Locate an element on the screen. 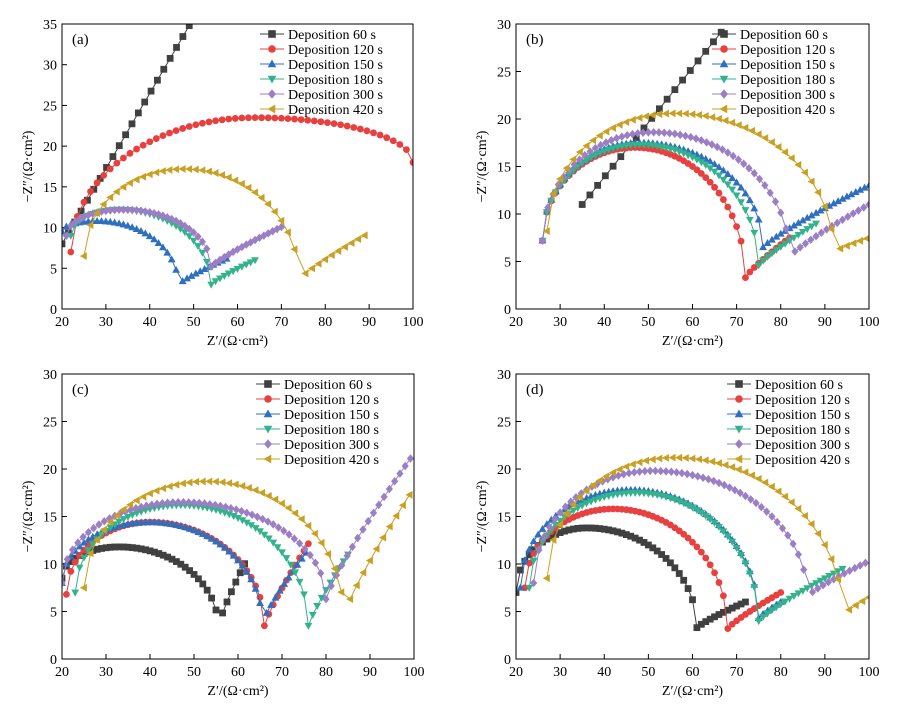 The width and height of the screenshot is (900, 715). y-tick-label: 30 is located at coordinates (50, 66).